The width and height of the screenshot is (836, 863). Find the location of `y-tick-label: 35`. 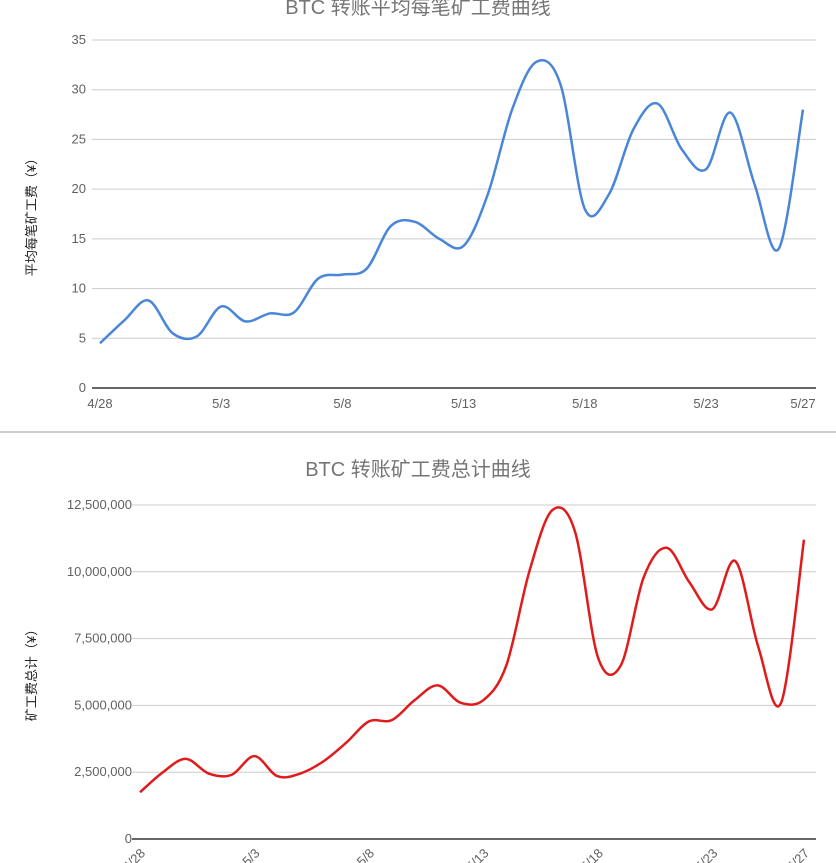

y-tick-label: 35 is located at coordinates (79, 39).